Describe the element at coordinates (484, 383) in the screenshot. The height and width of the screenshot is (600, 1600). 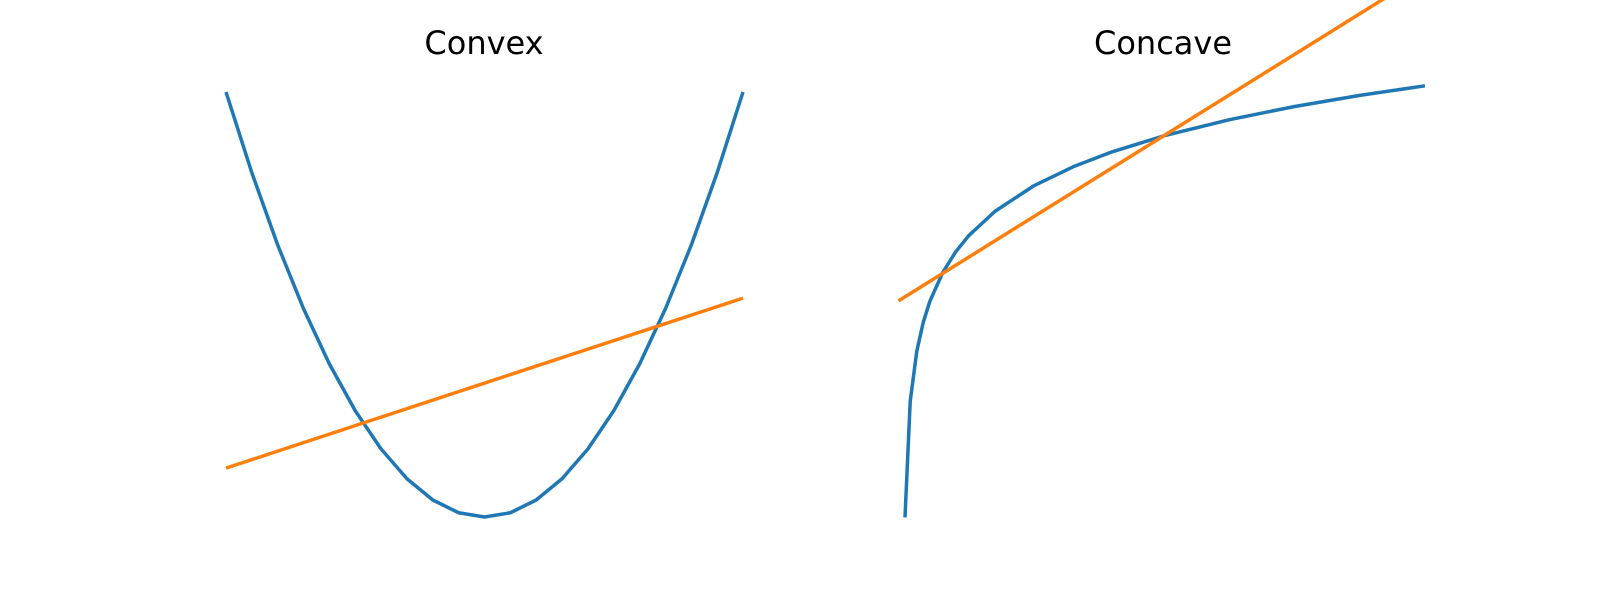
I see `convex-secant-line` at that location.